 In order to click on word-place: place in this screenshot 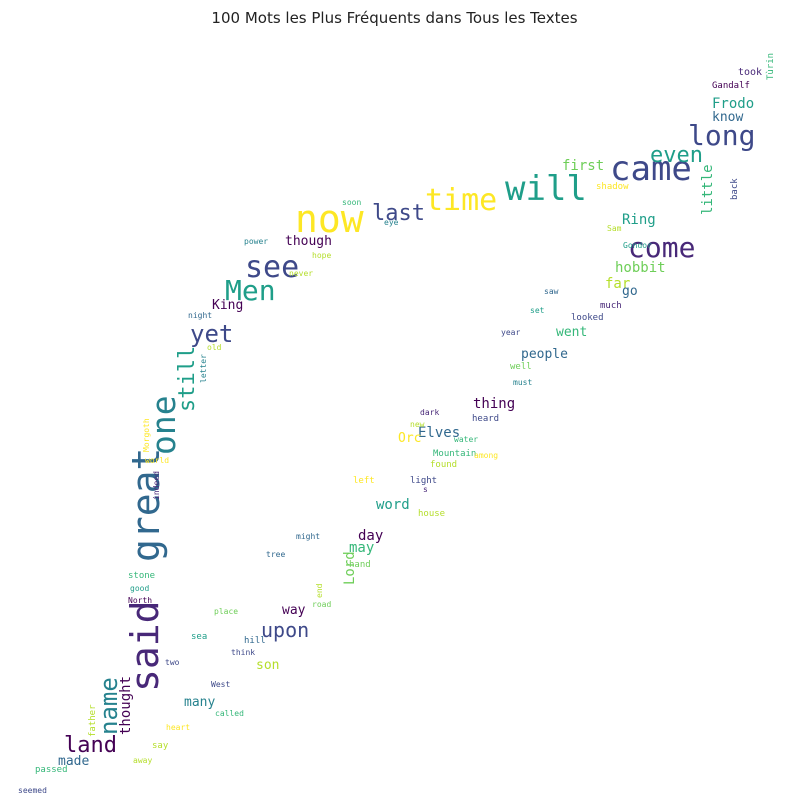, I will do `click(226, 611)`.